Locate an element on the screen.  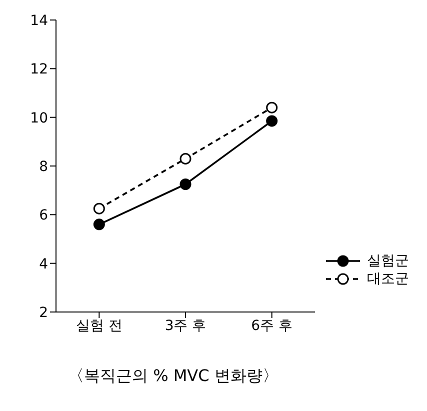
x-tick-label: 6주 후 is located at coordinates (272, 326).